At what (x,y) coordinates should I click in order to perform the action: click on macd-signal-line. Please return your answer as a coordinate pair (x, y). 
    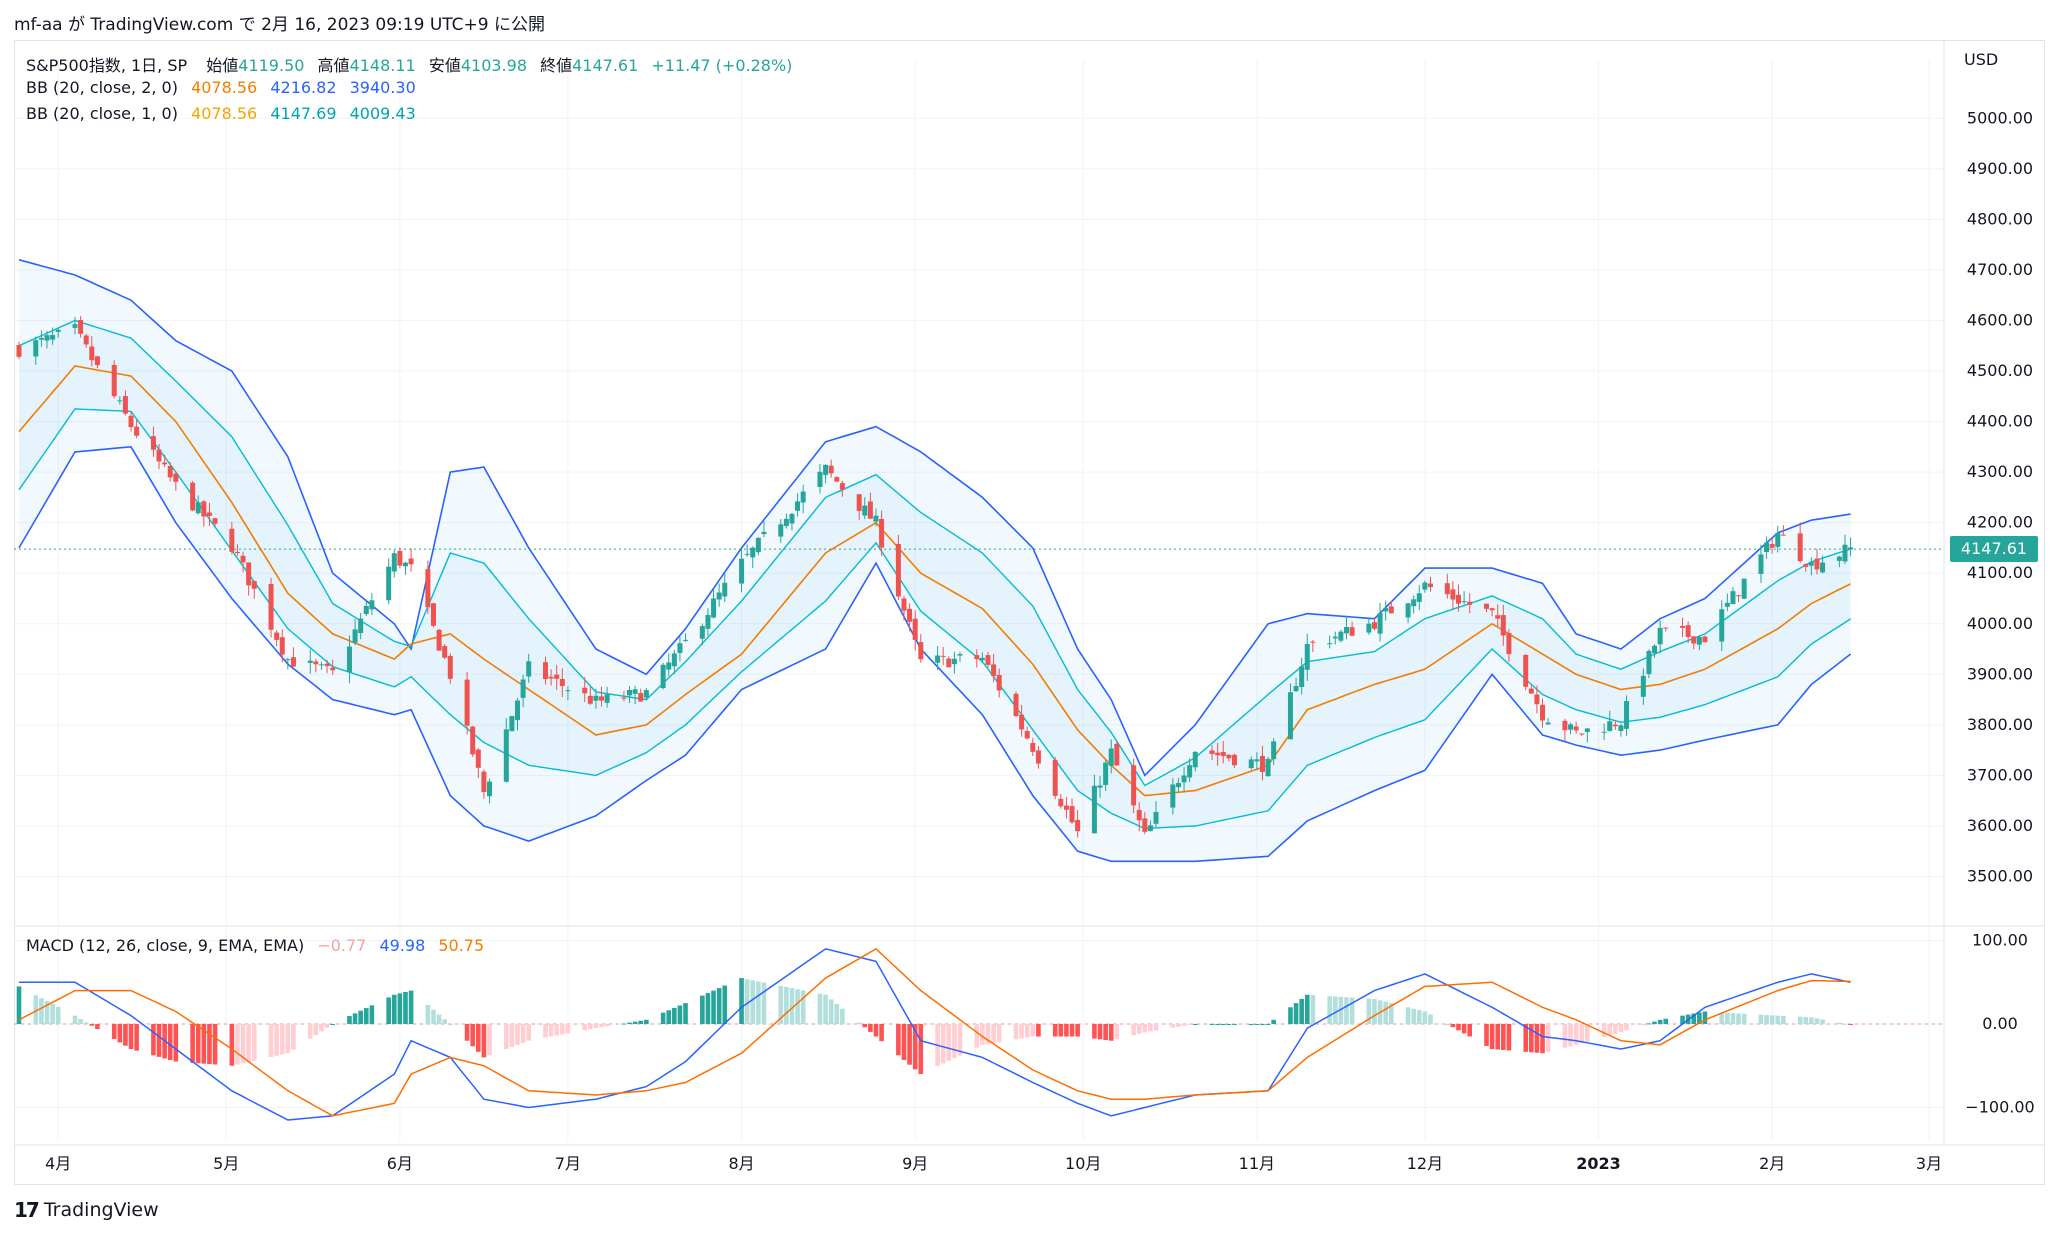
    Looking at the image, I should click on (934, 1032).